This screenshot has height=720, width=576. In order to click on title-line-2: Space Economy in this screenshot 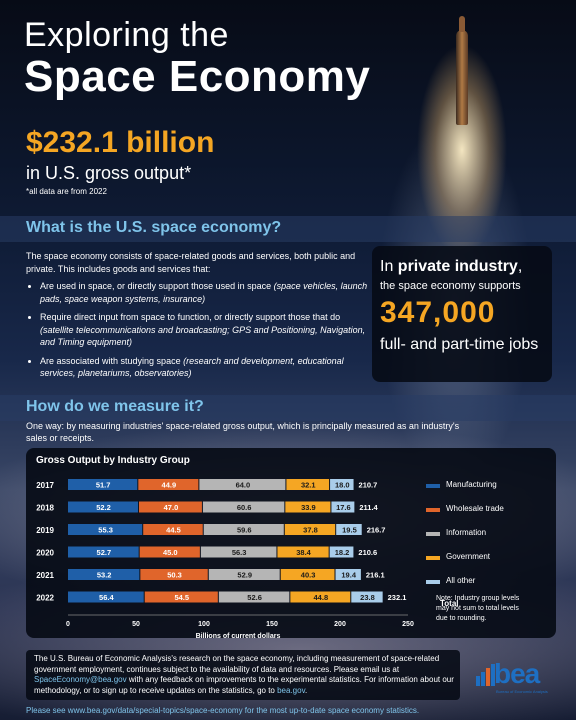, I will do `click(197, 76)`.